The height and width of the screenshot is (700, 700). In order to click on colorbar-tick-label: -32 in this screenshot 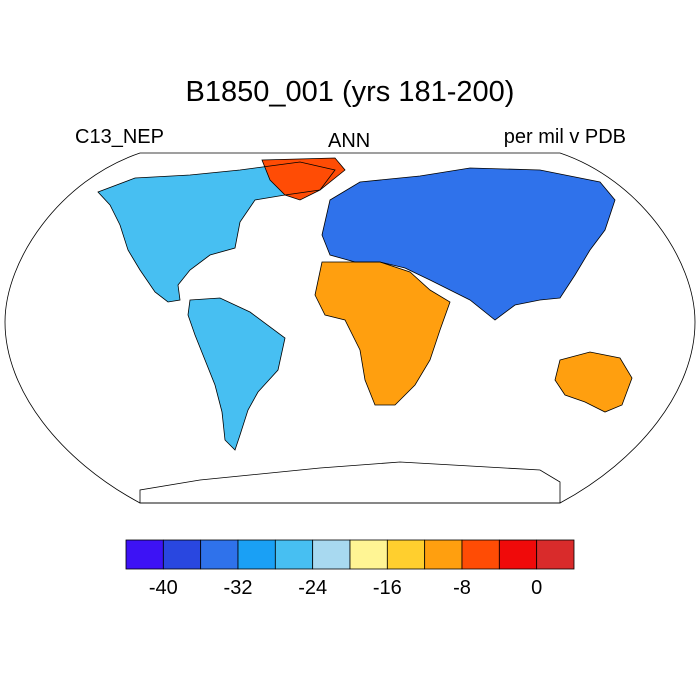, I will do `click(238, 588)`.